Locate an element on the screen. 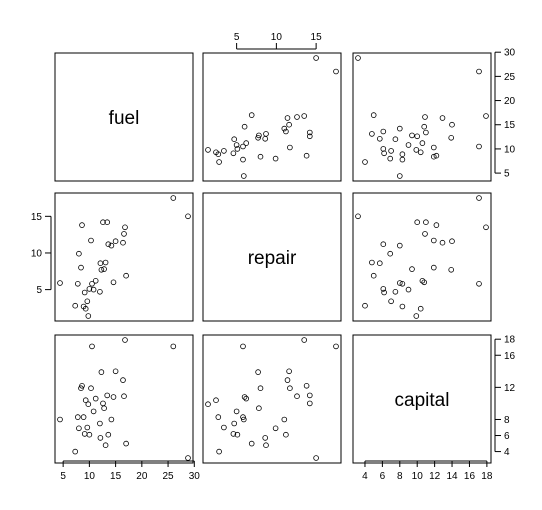 The width and height of the screenshot is (542, 510). capital-right-tick-label: 12 is located at coordinates (510, 388).